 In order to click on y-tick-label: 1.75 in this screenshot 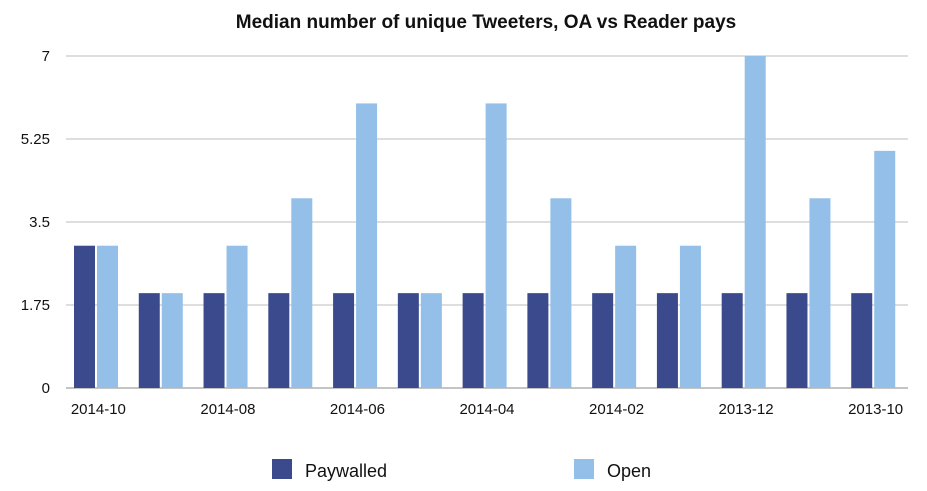, I will do `click(35, 305)`.